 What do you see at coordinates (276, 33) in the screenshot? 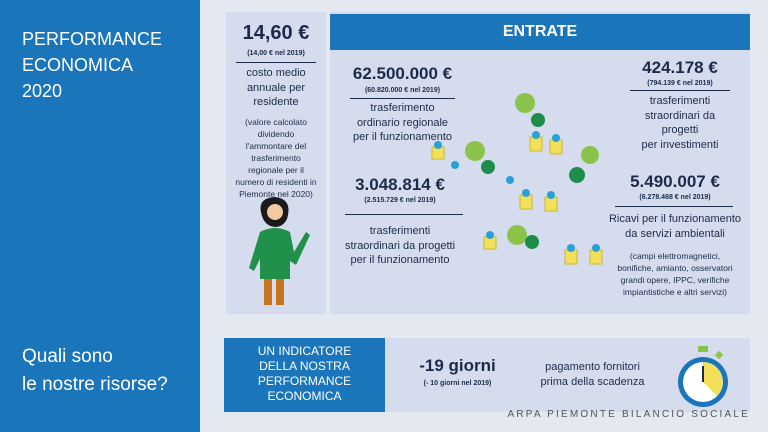
I see `cost-value: 14,60 €` at bounding box center [276, 33].